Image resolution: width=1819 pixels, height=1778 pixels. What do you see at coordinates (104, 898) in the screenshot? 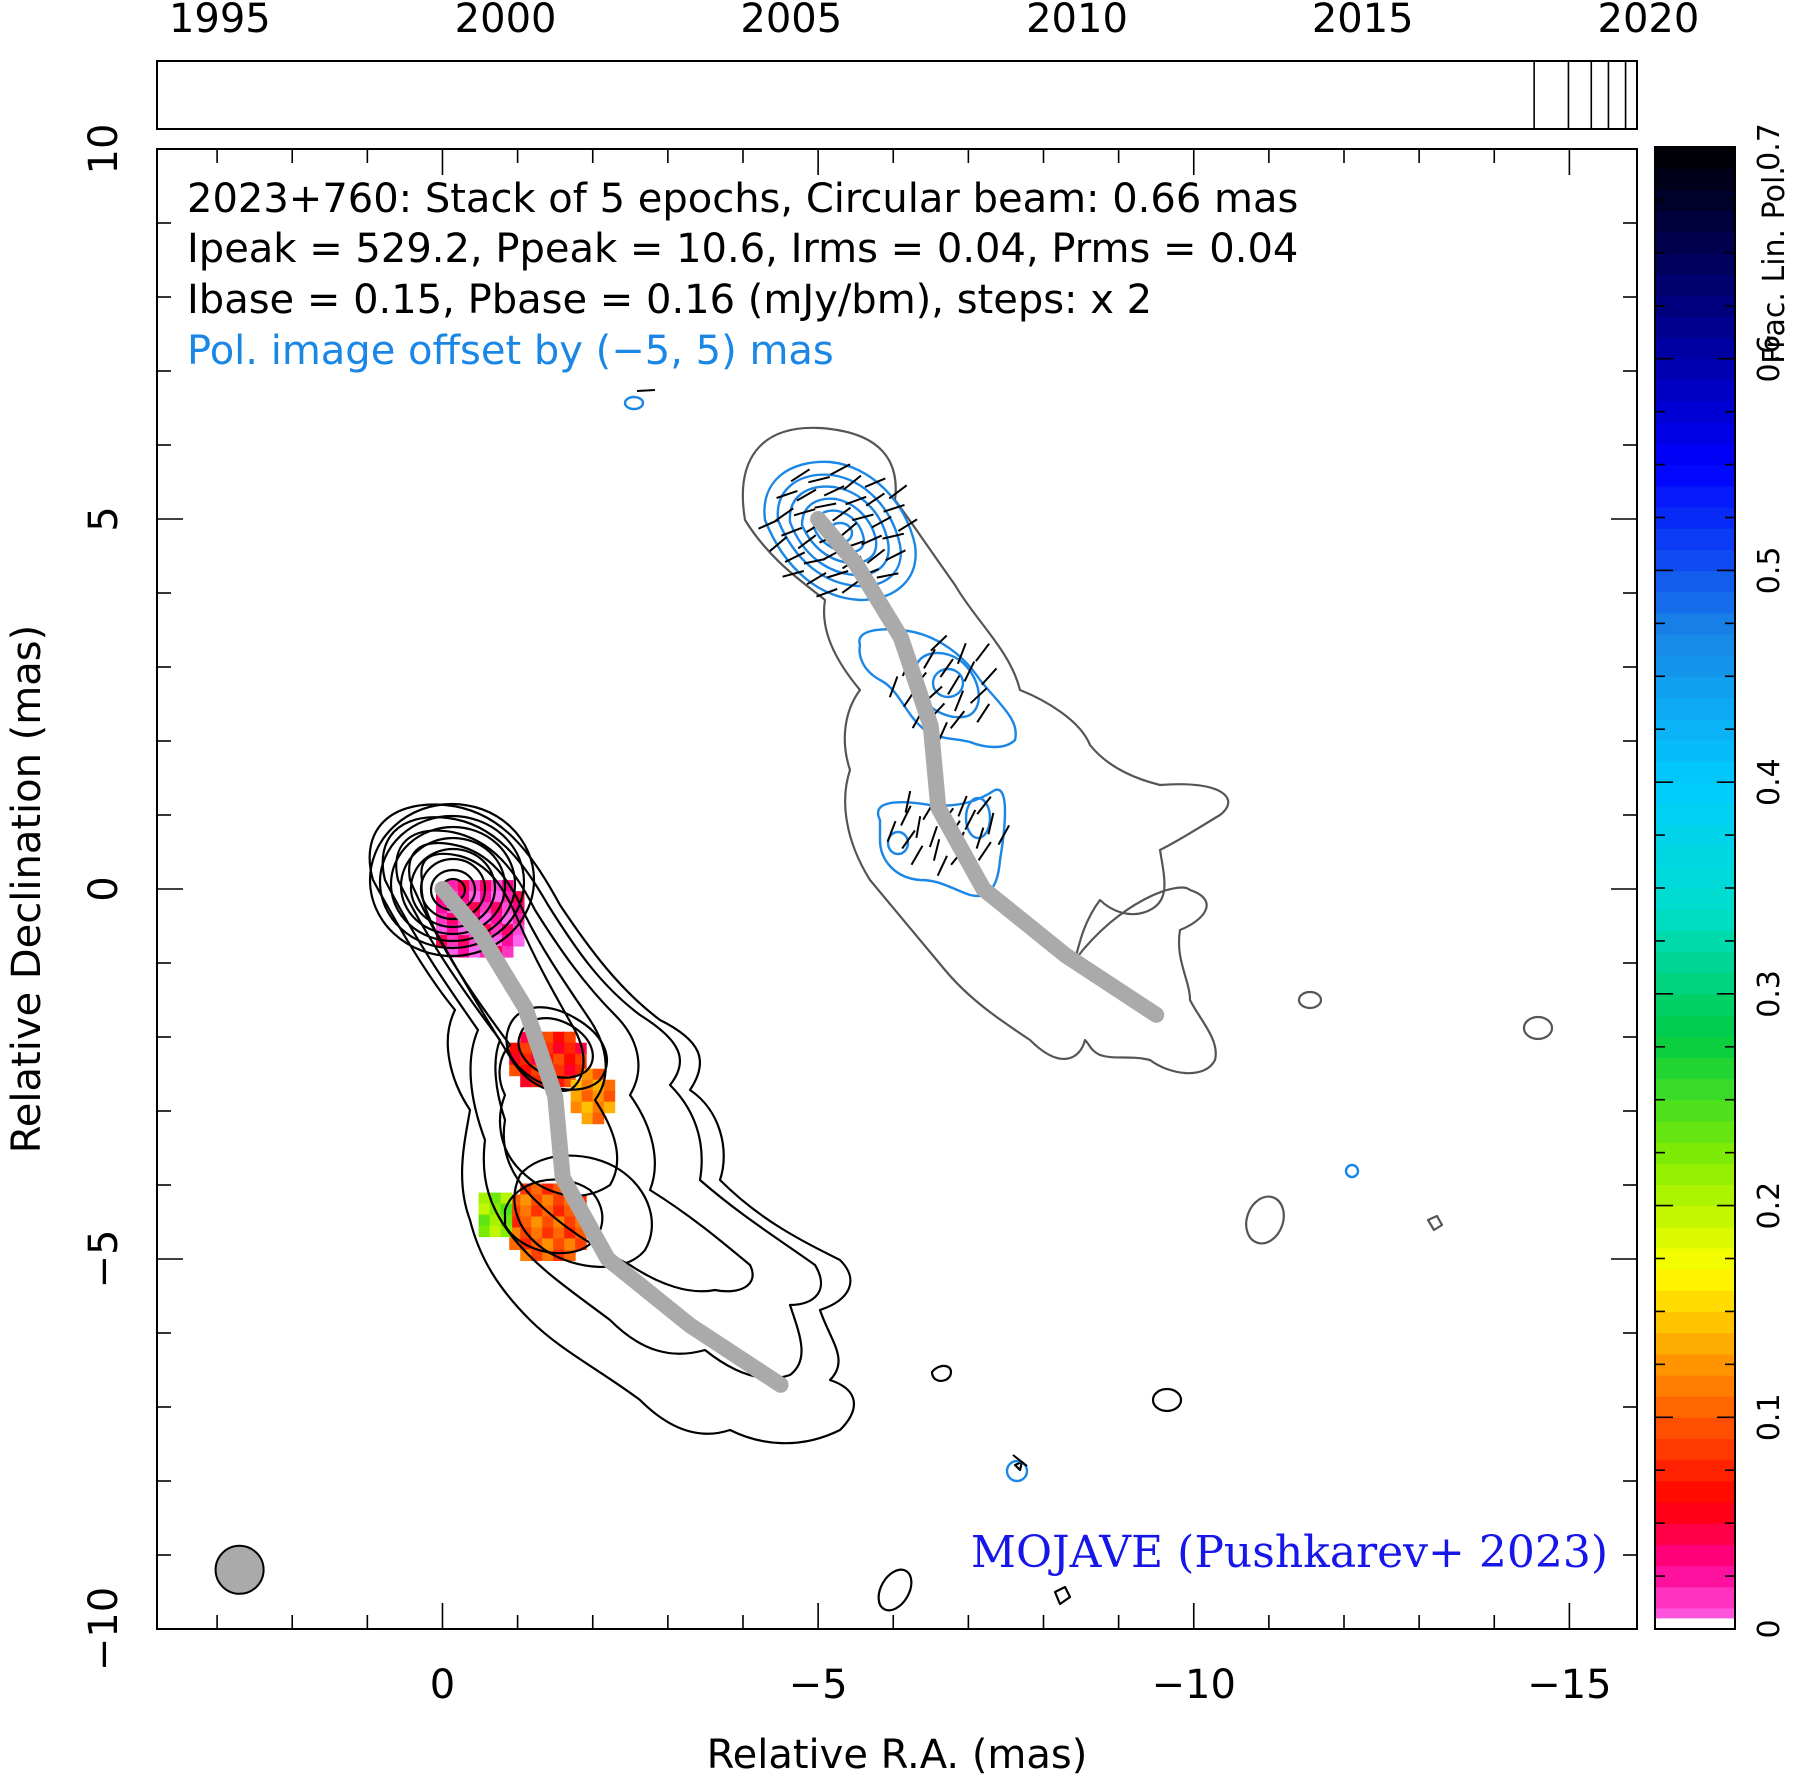
I see `y-axis-tick-labels: −10 −5 0 5 10` at bounding box center [104, 898].